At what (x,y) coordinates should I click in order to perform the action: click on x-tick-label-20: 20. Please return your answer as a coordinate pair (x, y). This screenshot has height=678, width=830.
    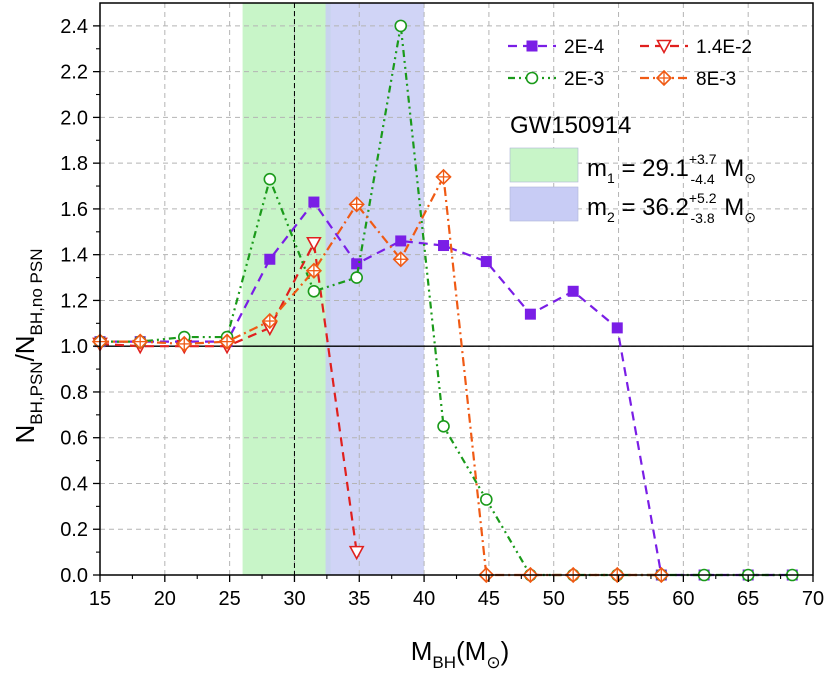
    Looking at the image, I should click on (165, 599).